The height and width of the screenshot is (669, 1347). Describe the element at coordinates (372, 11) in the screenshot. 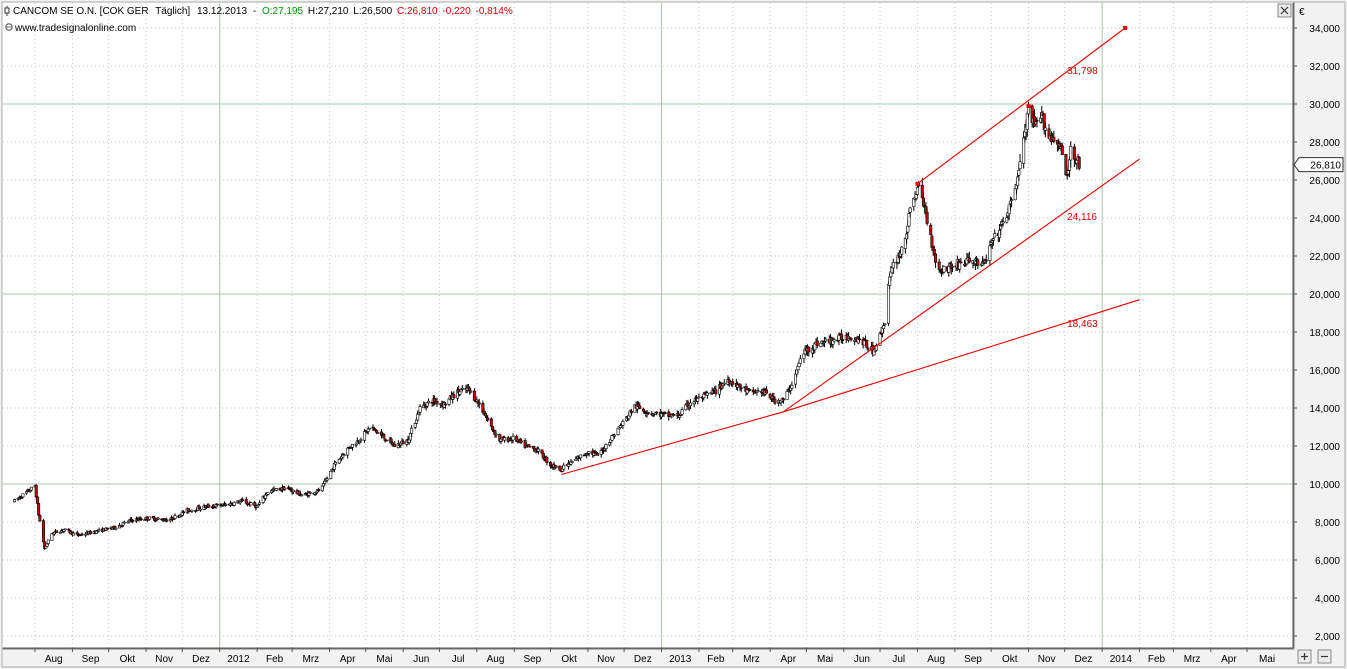

I see `low-value: L:26,500` at that location.